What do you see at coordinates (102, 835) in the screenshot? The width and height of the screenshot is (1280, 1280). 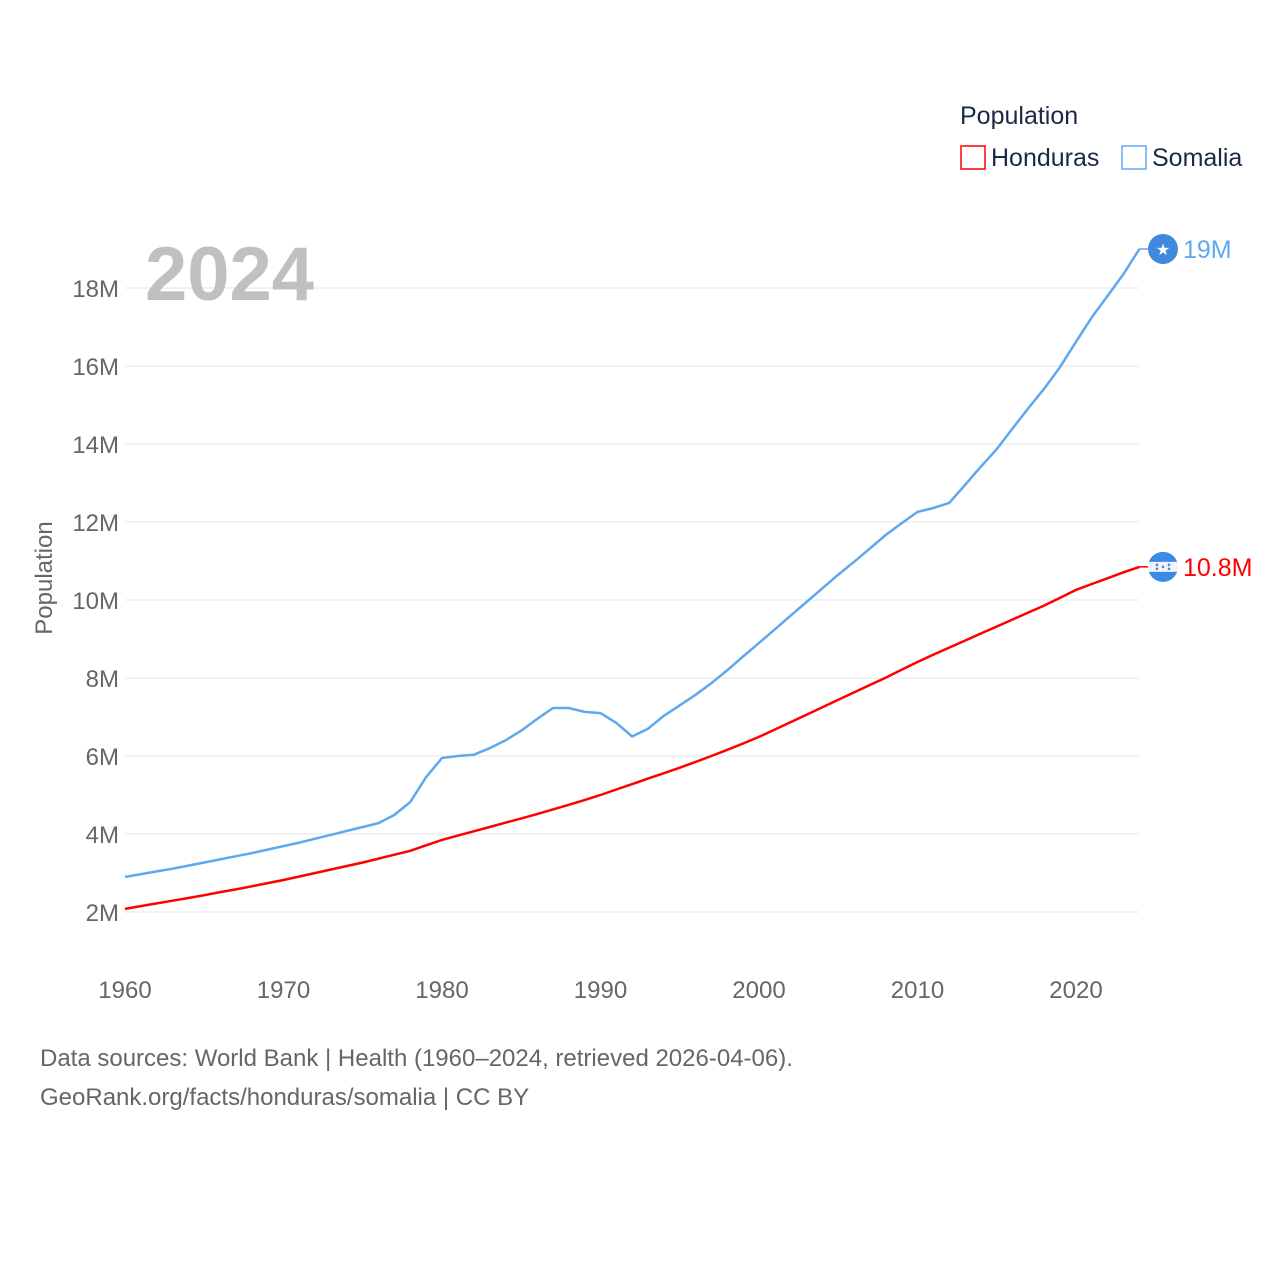 I see `y-tick-label: 4M` at bounding box center [102, 835].